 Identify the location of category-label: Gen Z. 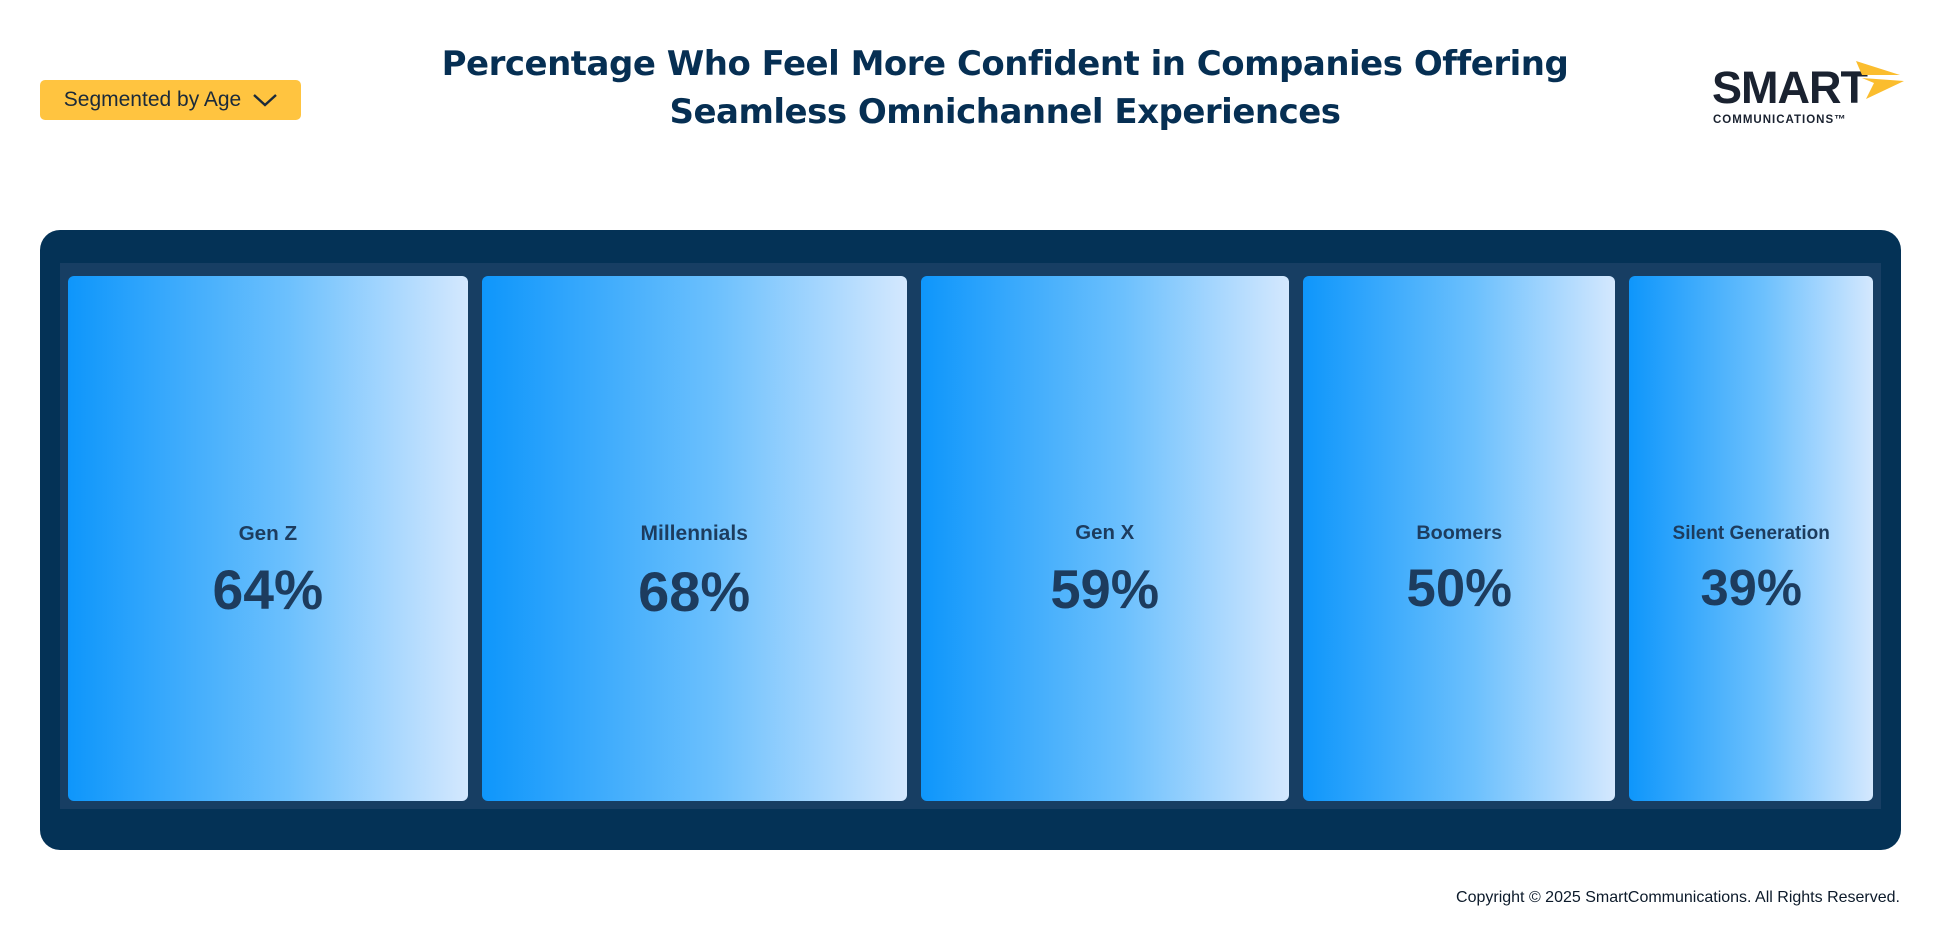
(268, 533).